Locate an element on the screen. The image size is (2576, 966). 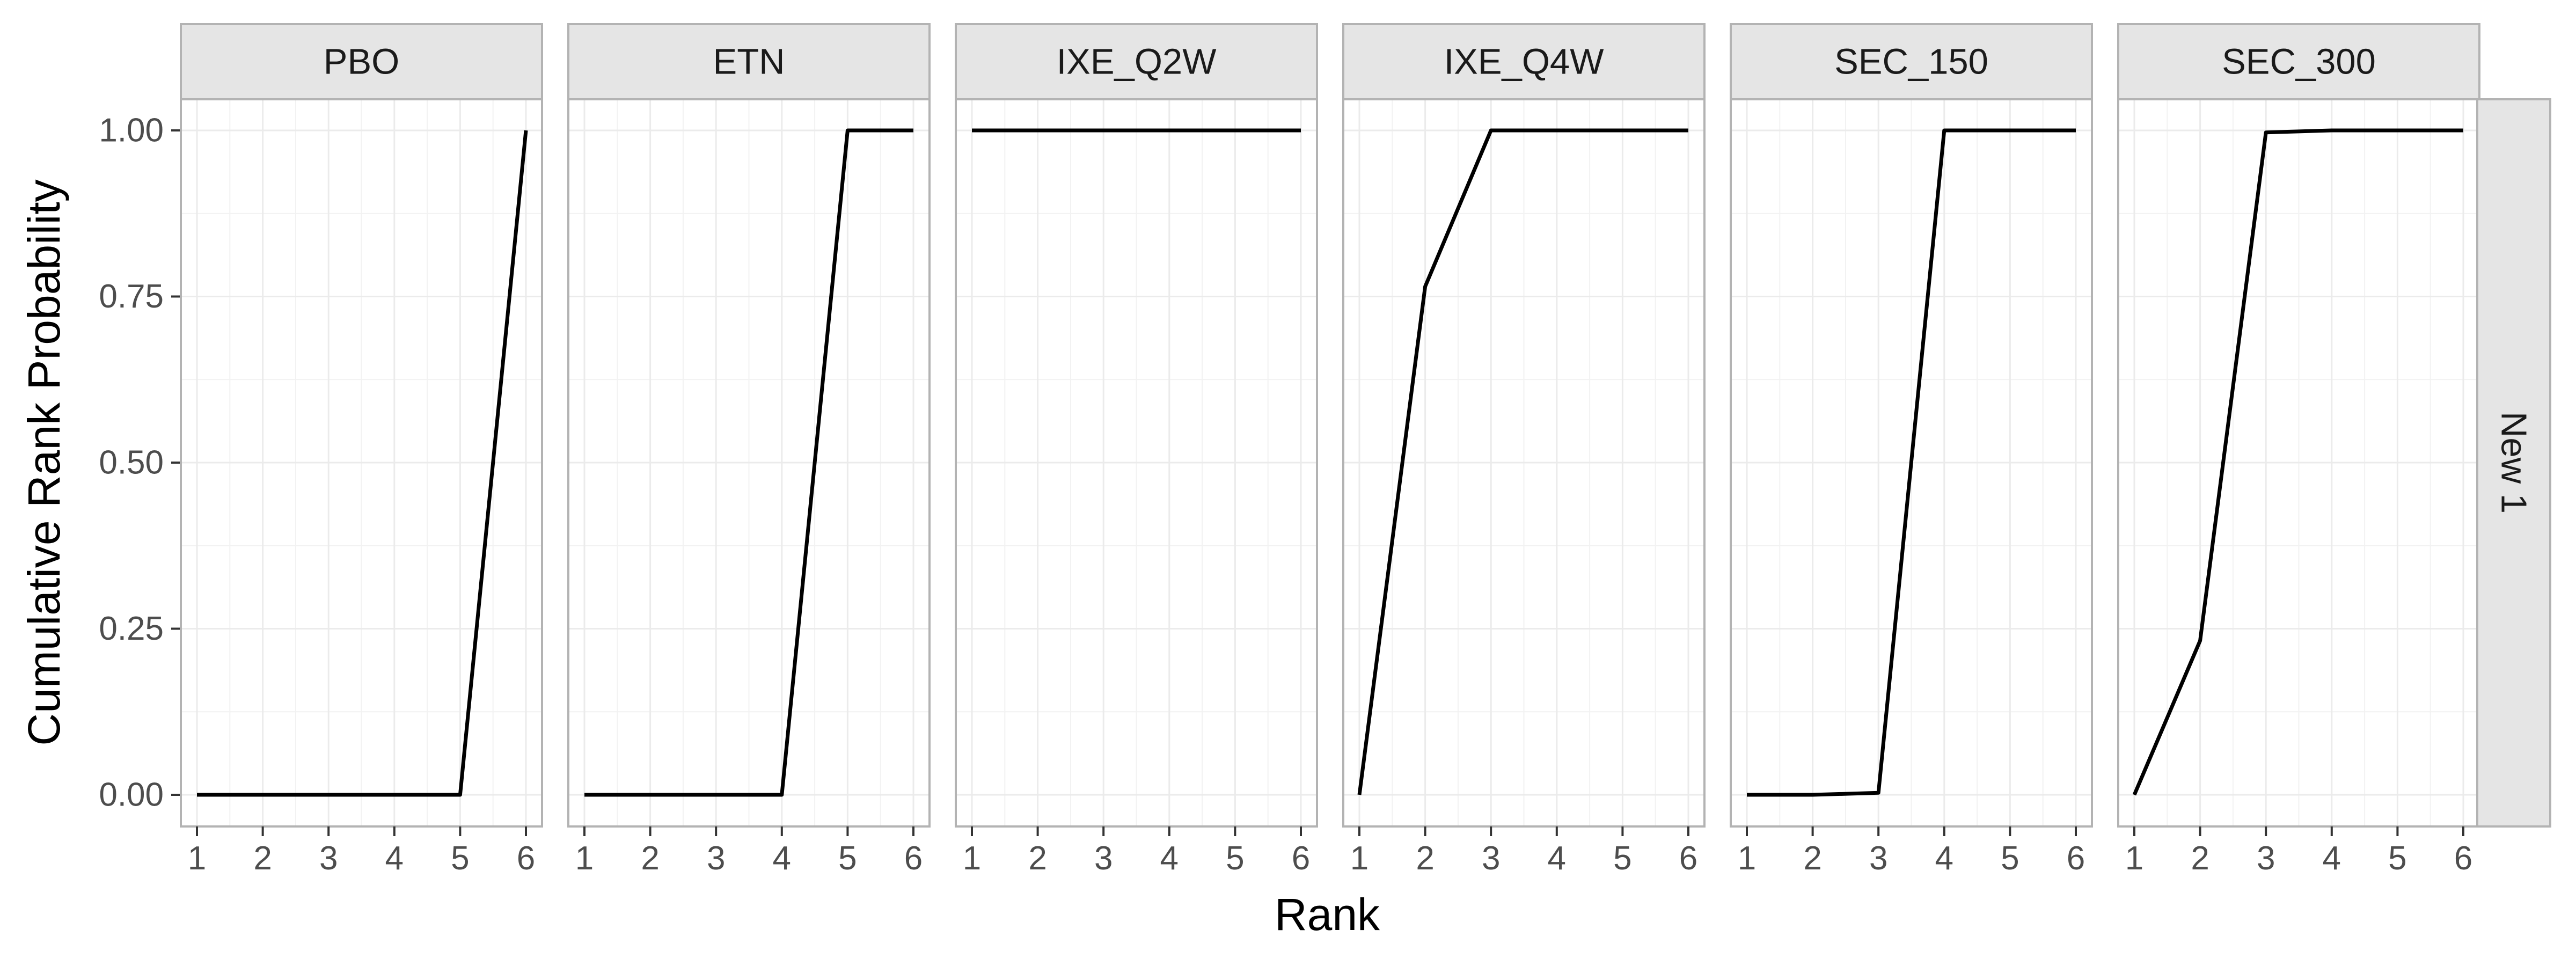
facet-panel-pbo: PBO 1 2 3 4 5 6 is located at coordinates (361, 450).